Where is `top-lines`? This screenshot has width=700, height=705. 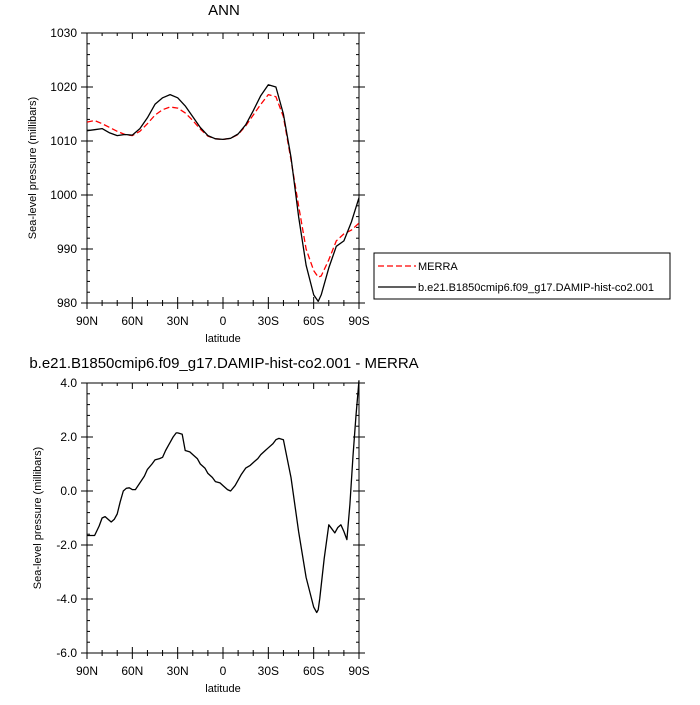 top-lines is located at coordinates (223, 193).